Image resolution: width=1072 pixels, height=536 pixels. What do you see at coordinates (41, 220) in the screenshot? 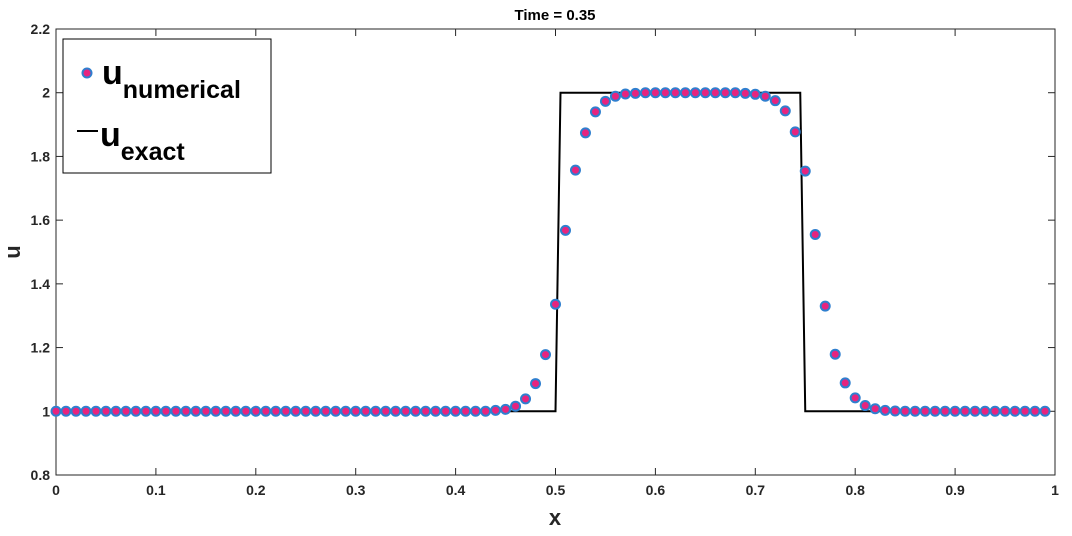
I see `y-tick-label: 1.6` at bounding box center [41, 220].